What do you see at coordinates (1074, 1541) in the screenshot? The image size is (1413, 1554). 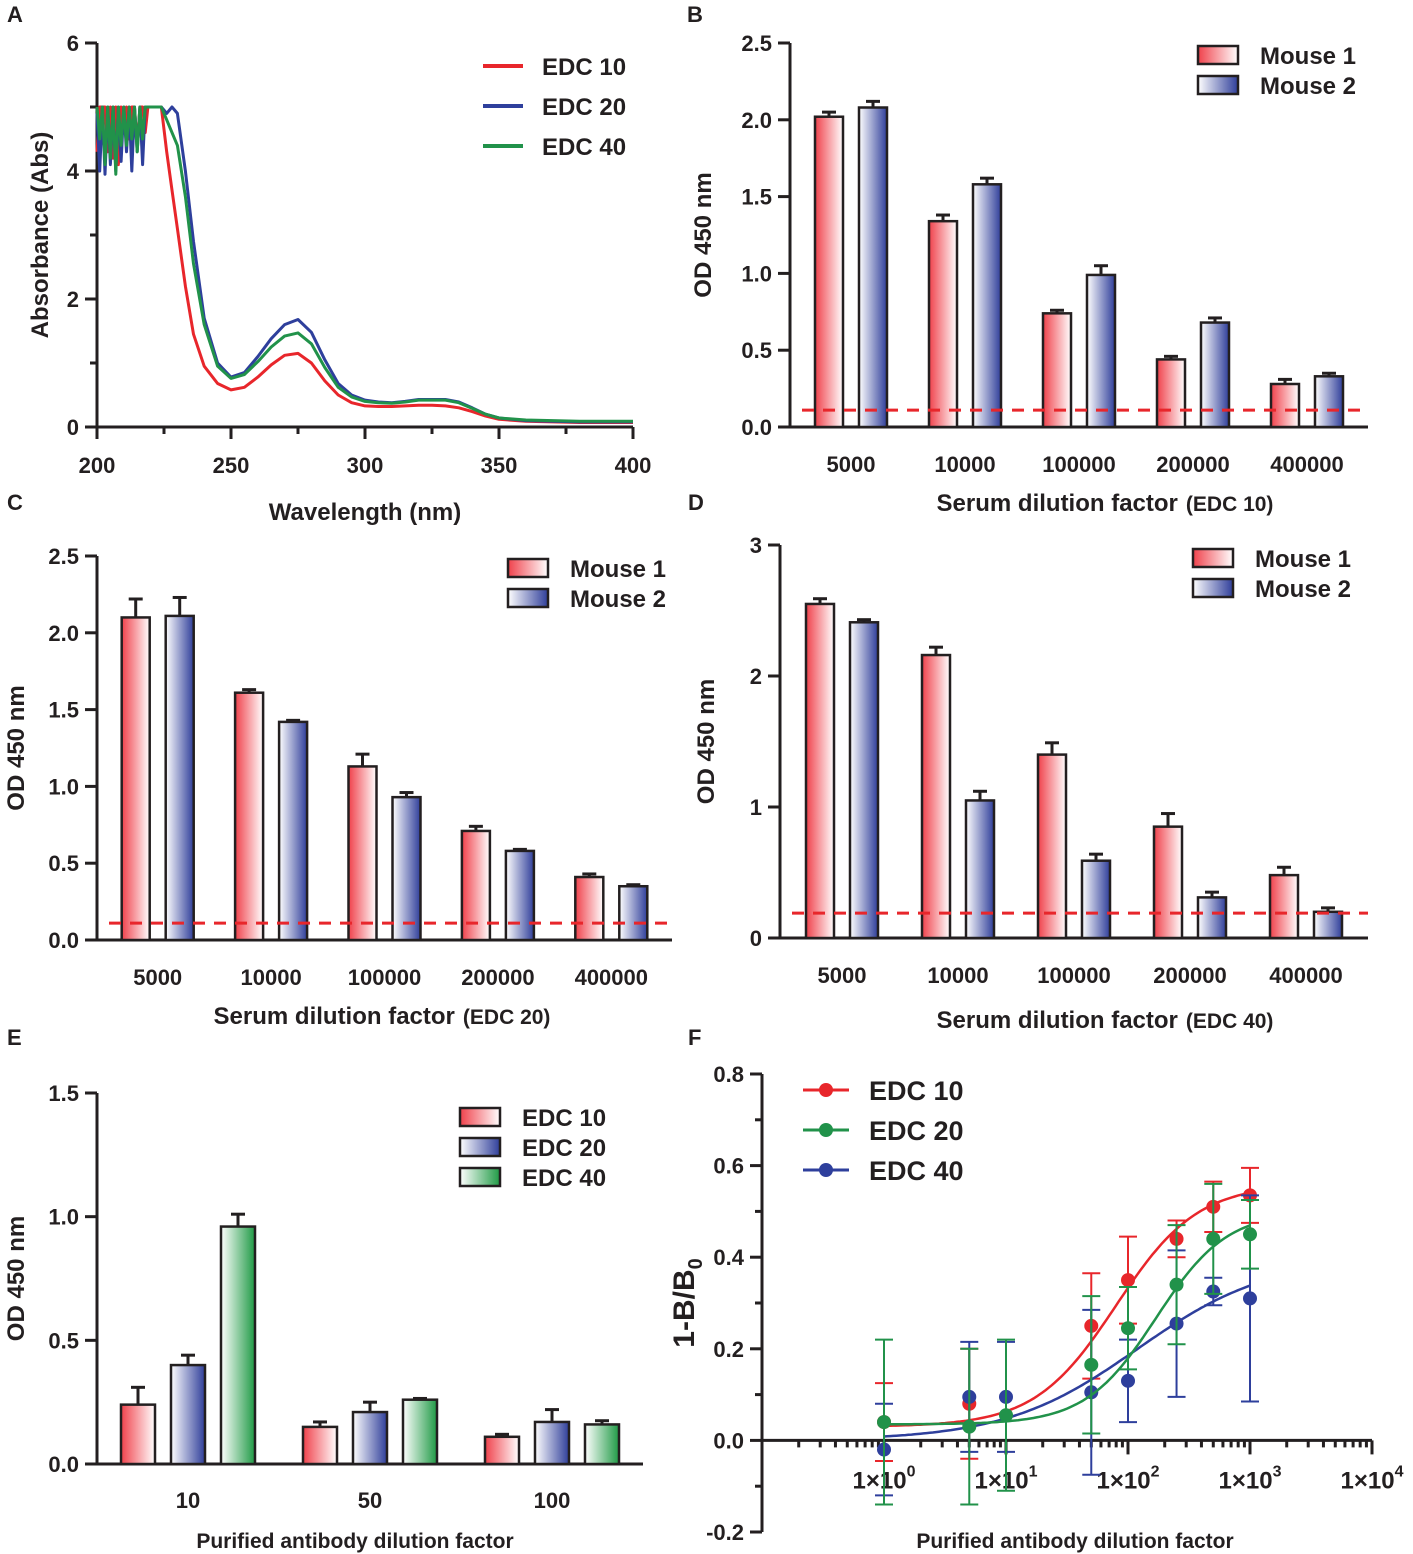 I see `panel-f-x-axis-title: Purified antibody dilution factor` at bounding box center [1074, 1541].